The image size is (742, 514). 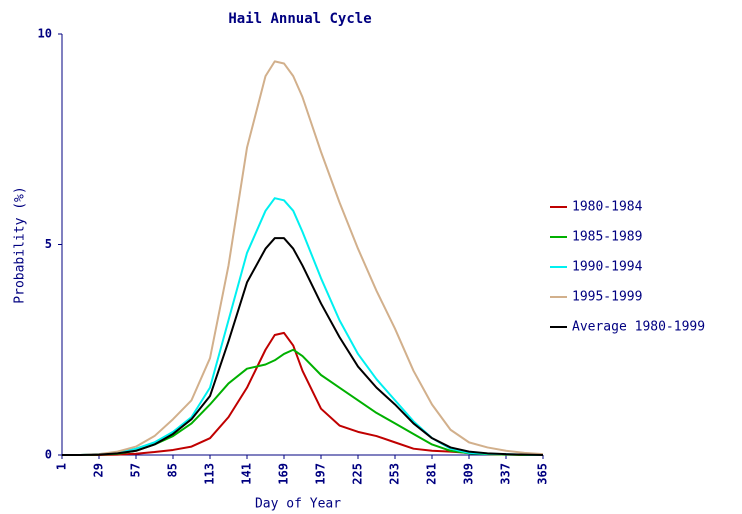 What do you see at coordinates (607, 207) in the screenshot?
I see `legend-label: 1980-1984` at bounding box center [607, 207].